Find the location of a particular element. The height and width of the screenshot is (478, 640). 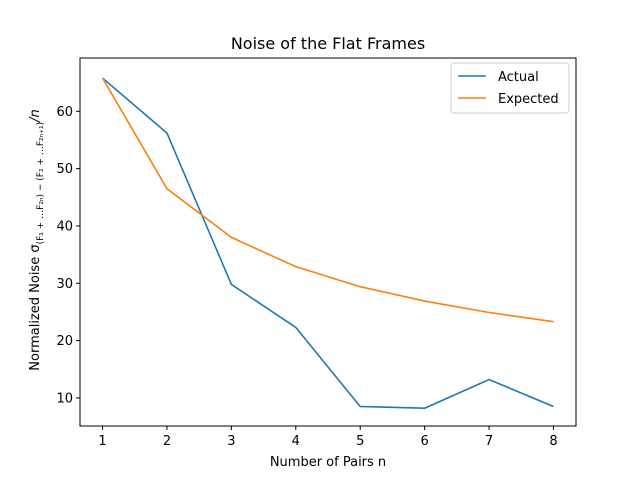

legend-label-actual: Actual is located at coordinates (518, 77).